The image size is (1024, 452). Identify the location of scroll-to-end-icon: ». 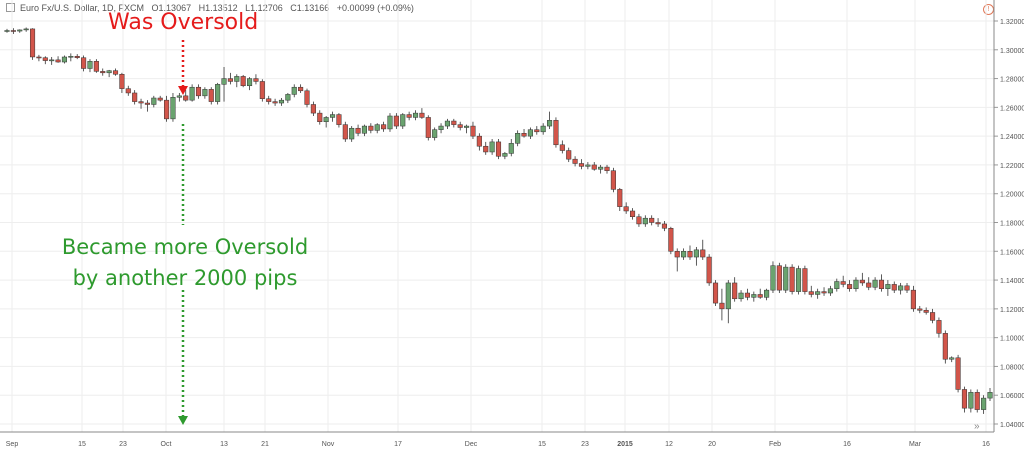
(977, 426).